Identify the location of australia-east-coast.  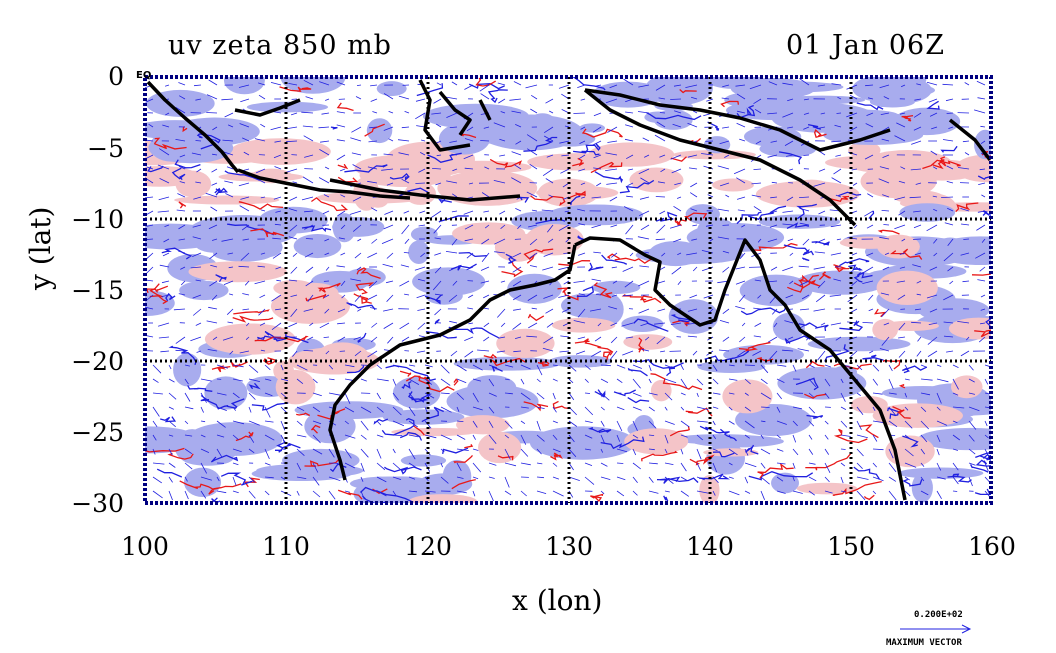
(740, 368).